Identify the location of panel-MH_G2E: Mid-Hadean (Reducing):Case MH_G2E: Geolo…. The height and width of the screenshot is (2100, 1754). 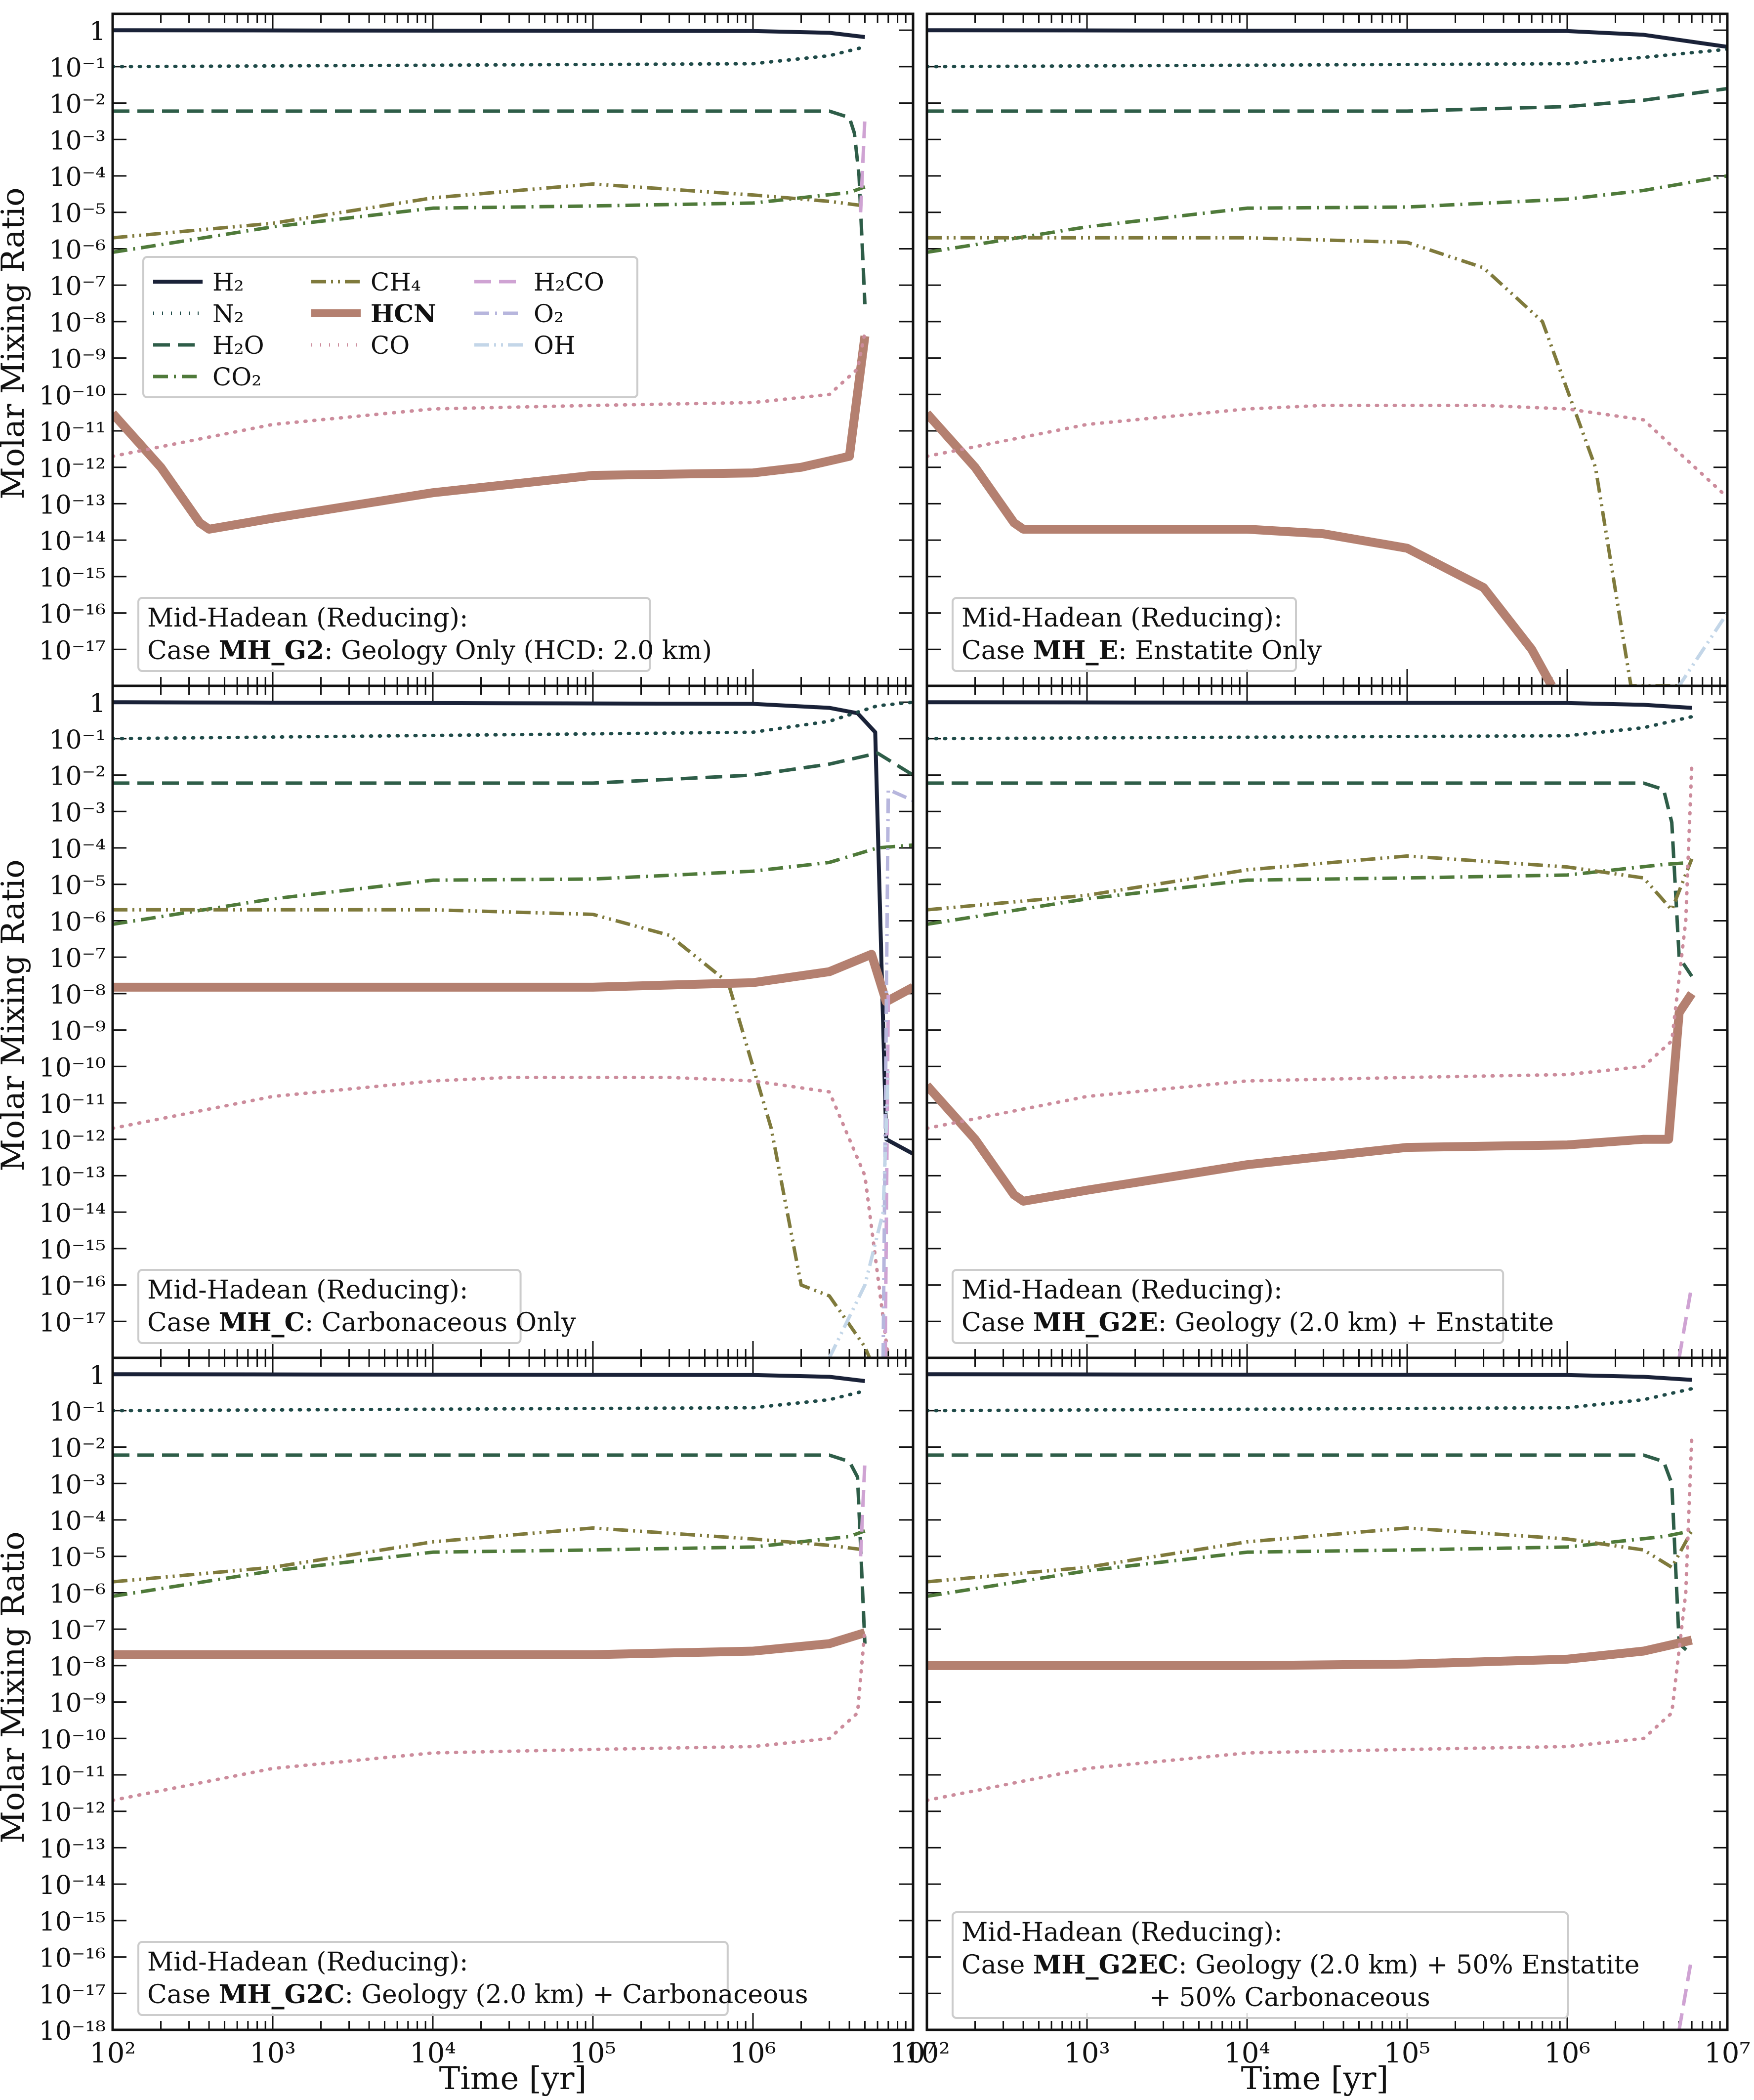
(1327, 1021).